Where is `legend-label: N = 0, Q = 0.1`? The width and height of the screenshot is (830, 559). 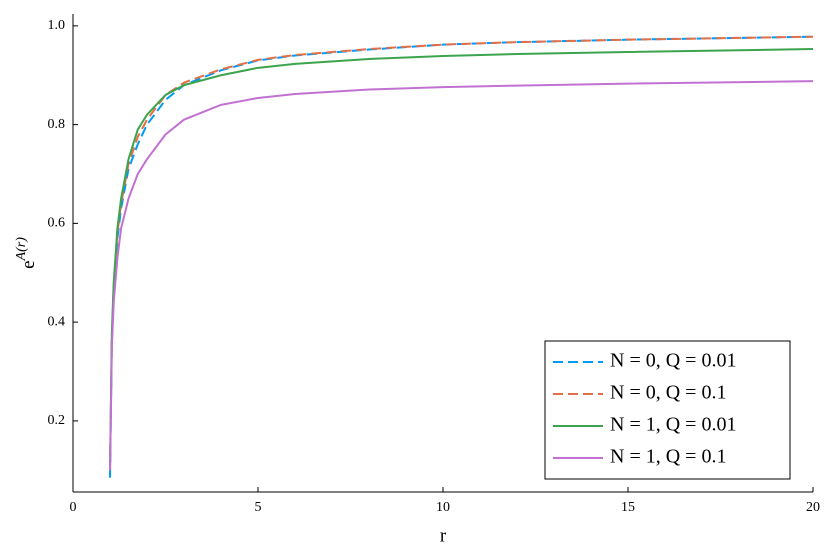 legend-label: N = 0, Q = 0.1 is located at coordinates (668, 393).